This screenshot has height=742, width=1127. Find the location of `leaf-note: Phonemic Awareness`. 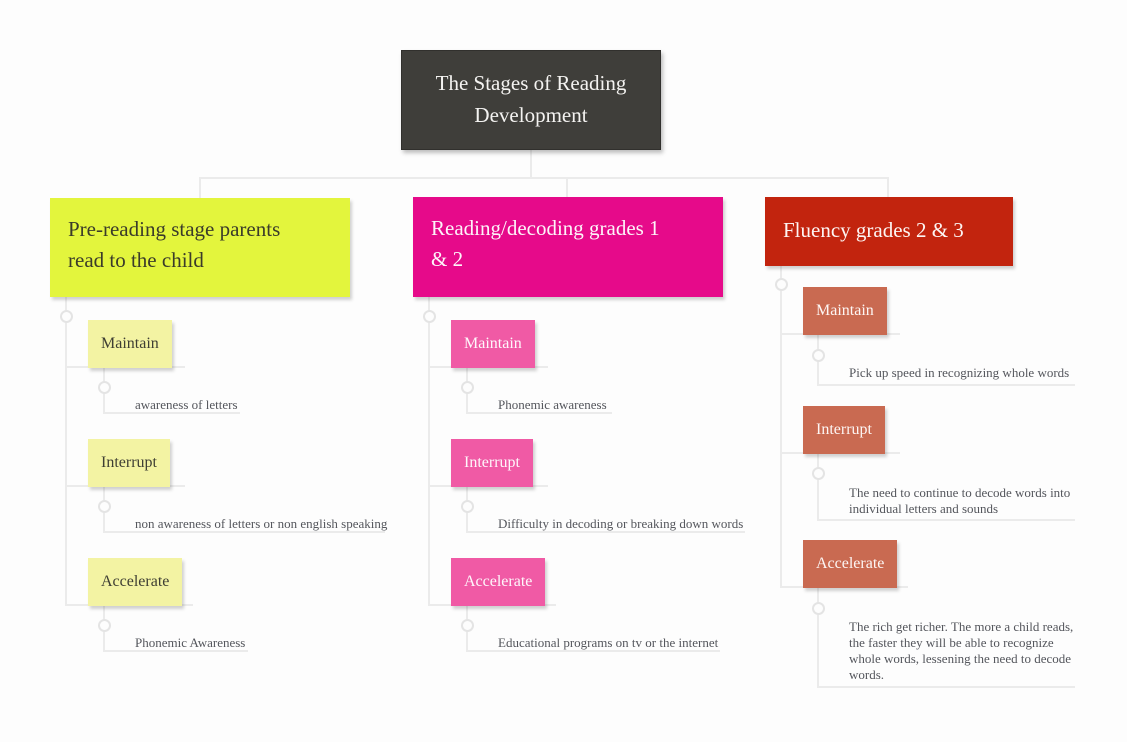

leaf-note: Phonemic Awareness is located at coordinates (190, 642).